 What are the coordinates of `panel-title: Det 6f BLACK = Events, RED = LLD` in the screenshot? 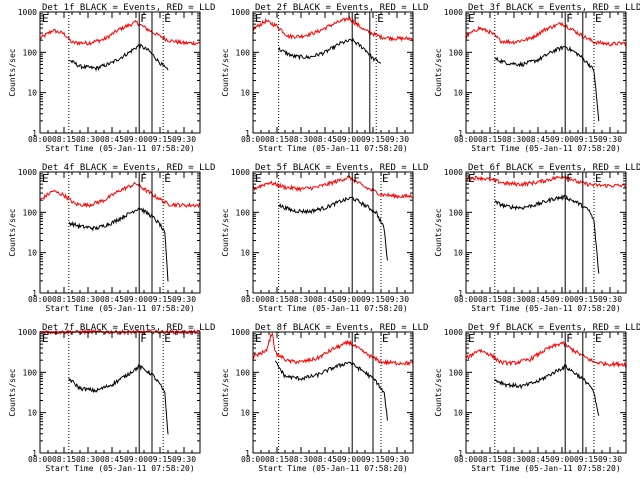 It's located at (554, 168).